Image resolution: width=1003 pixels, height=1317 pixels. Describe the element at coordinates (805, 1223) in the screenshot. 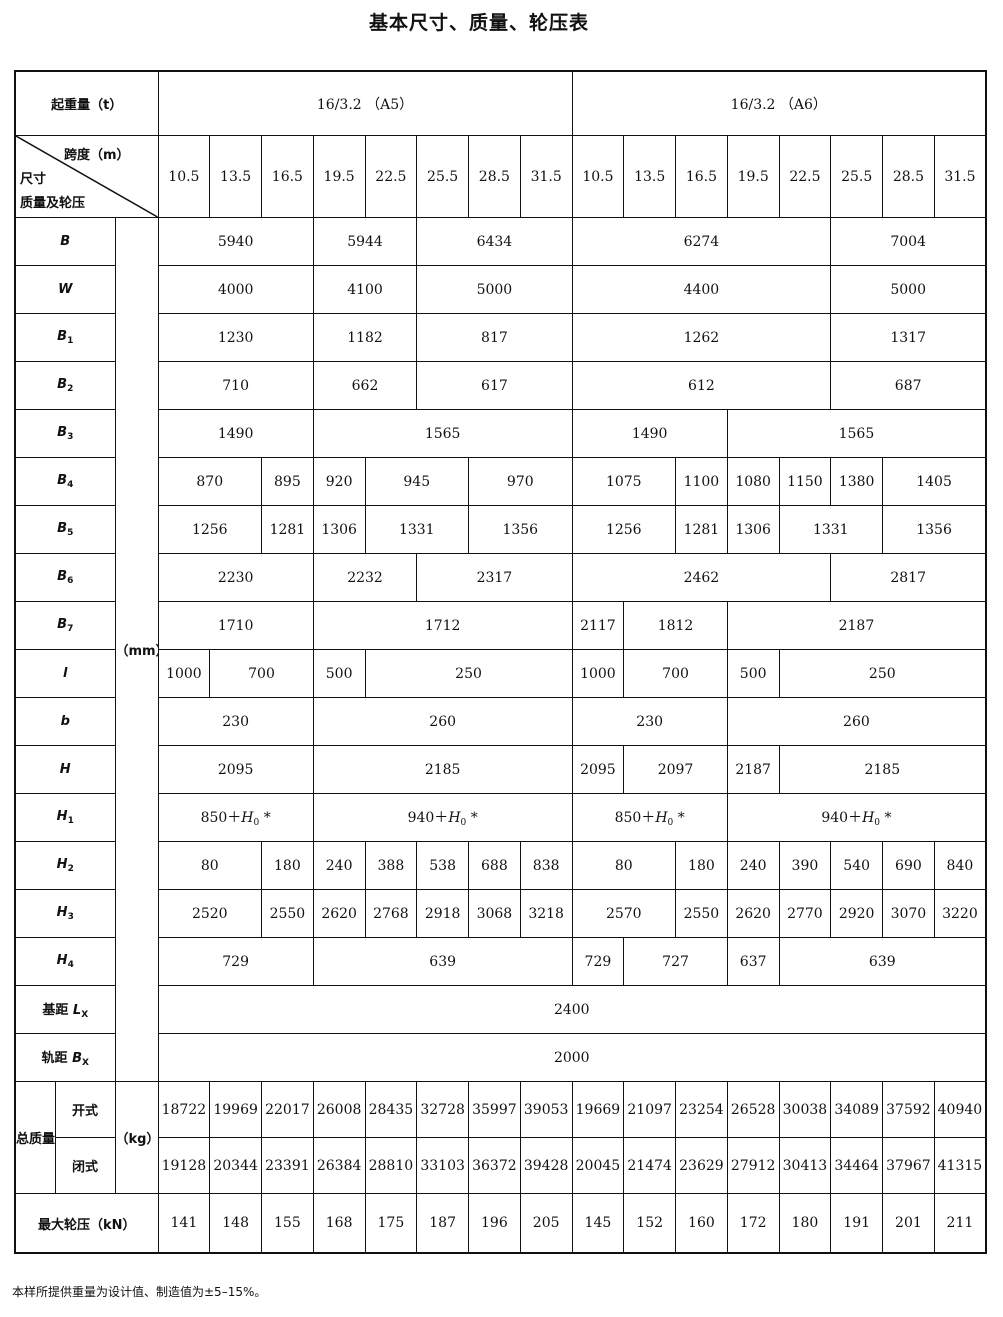

I see `wheel-load-cell: 180` at that location.